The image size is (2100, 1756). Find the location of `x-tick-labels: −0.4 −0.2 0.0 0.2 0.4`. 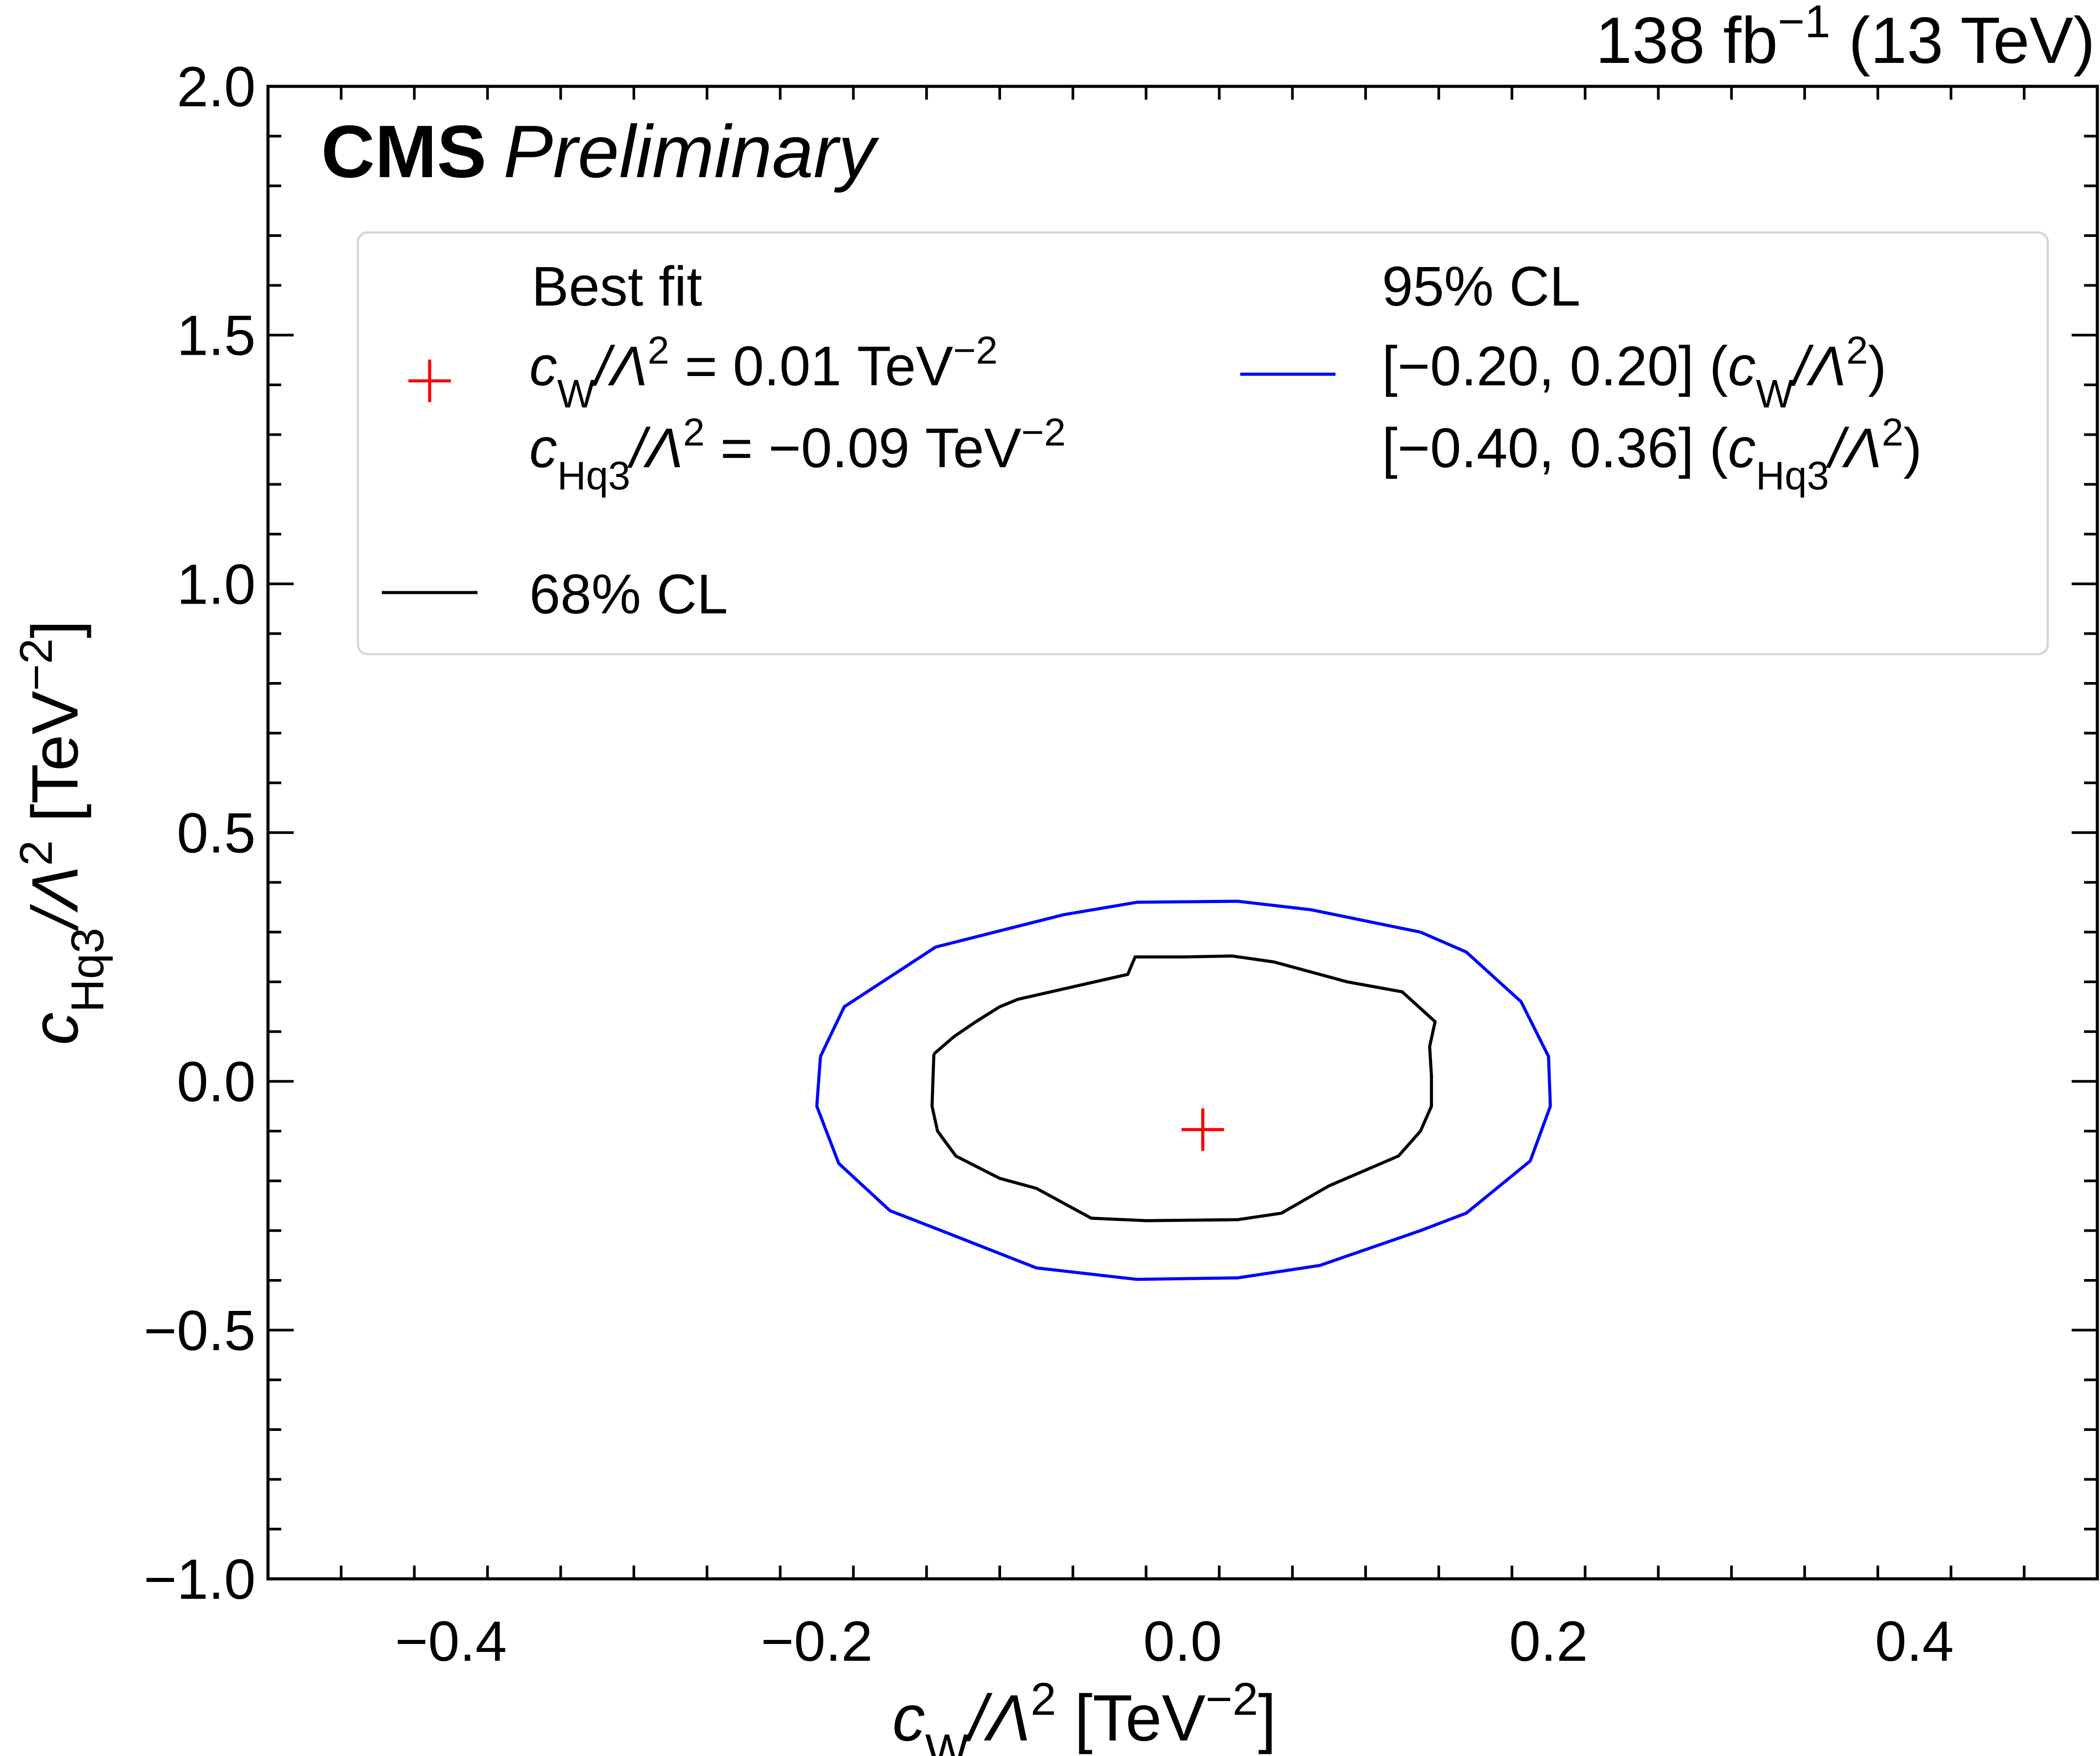

x-tick-labels: −0.4 −0.2 0.0 0.2 0.4 is located at coordinates (1174, 1641).